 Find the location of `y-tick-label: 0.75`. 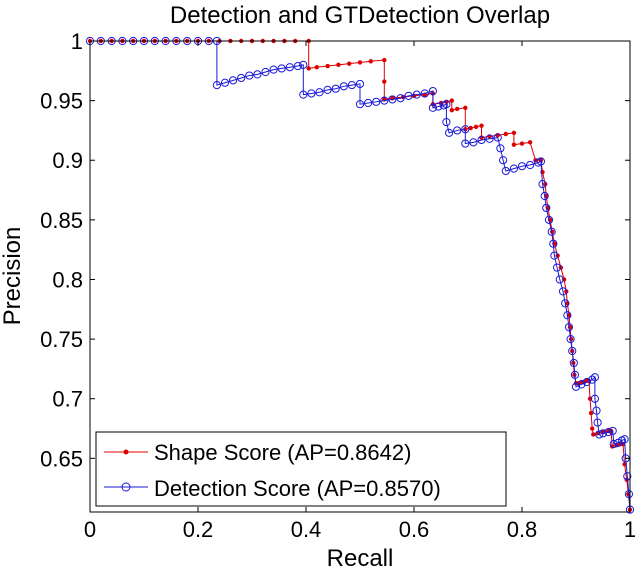

y-tick-label: 0.75 is located at coordinates (61, 339).